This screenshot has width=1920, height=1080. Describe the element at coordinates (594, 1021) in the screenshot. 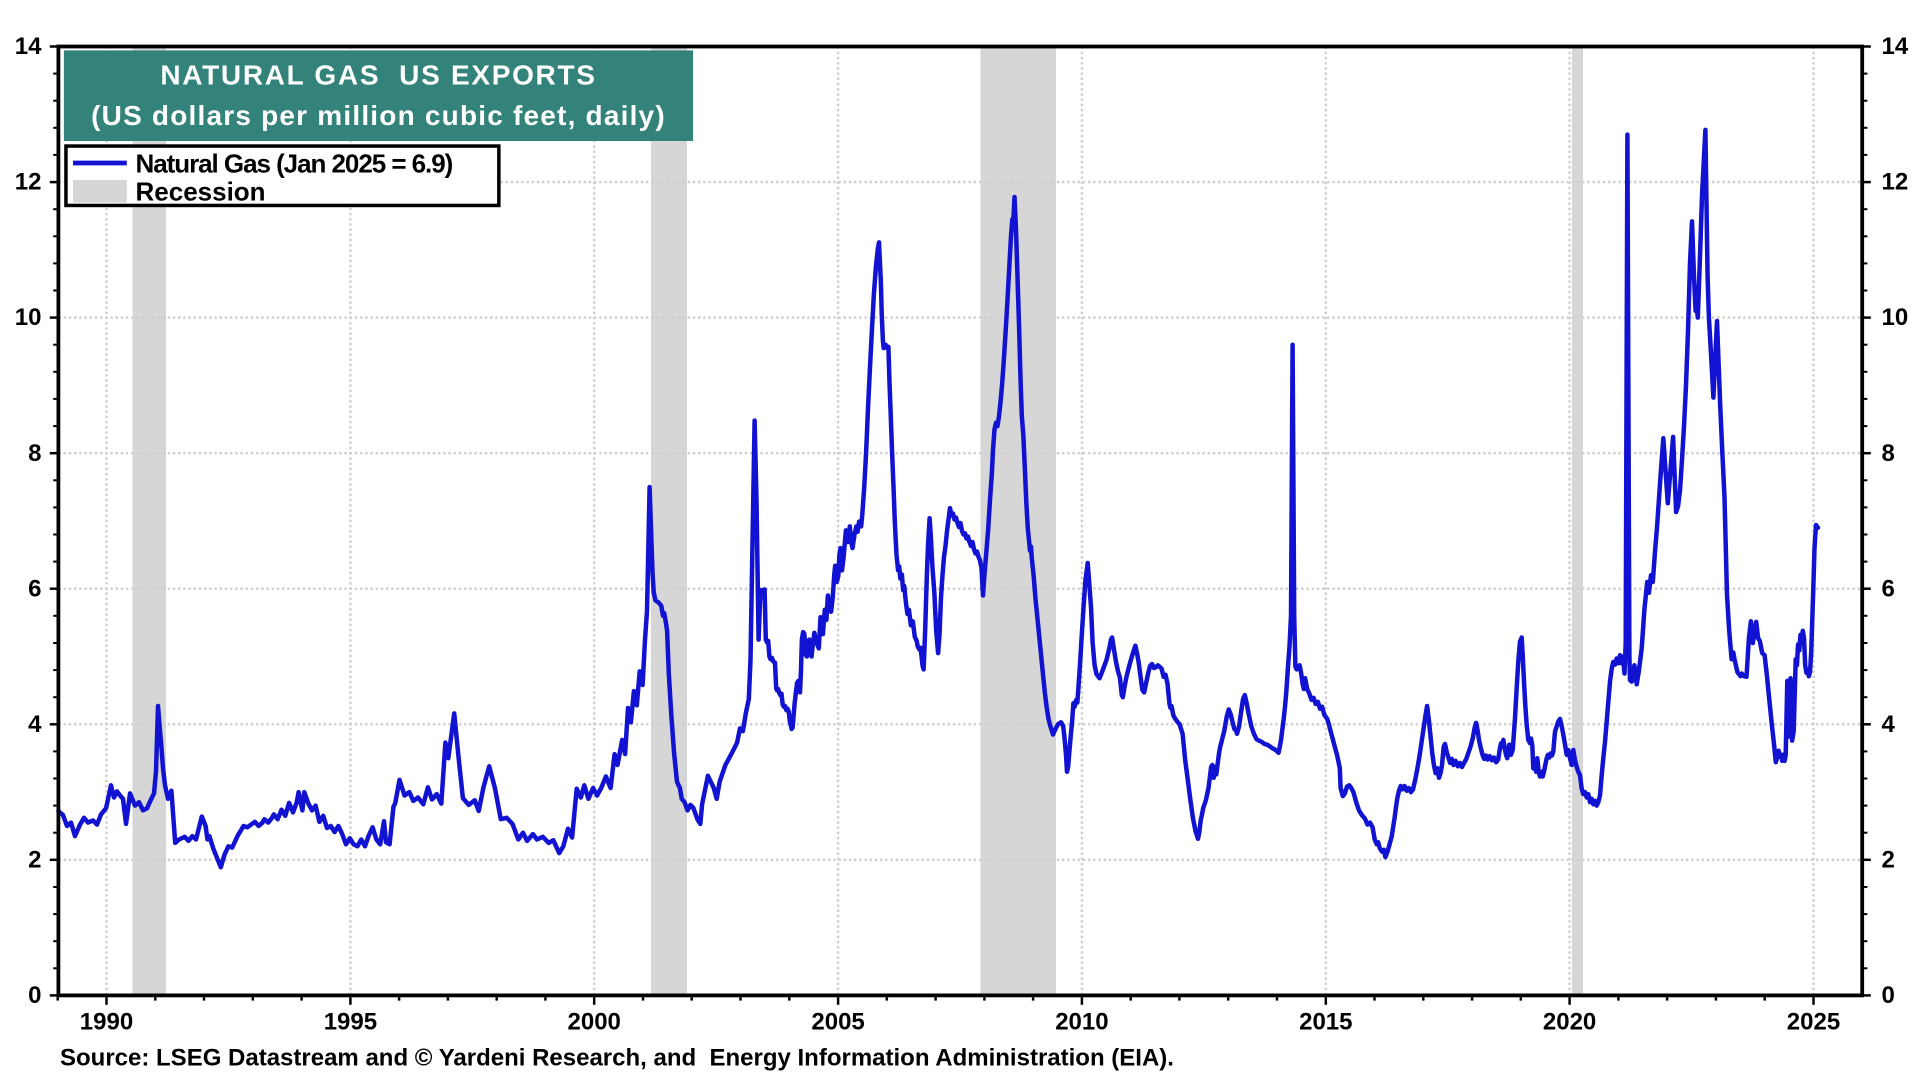

I see `svg-text: 2000` at that location.